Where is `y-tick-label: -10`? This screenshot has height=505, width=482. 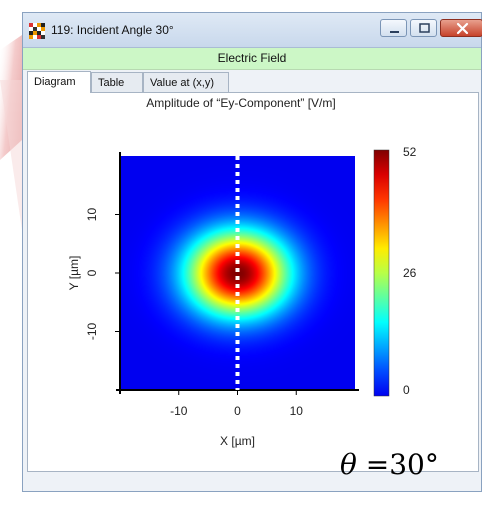 y-tick-label: -10 is located at coordinates (92, 332).